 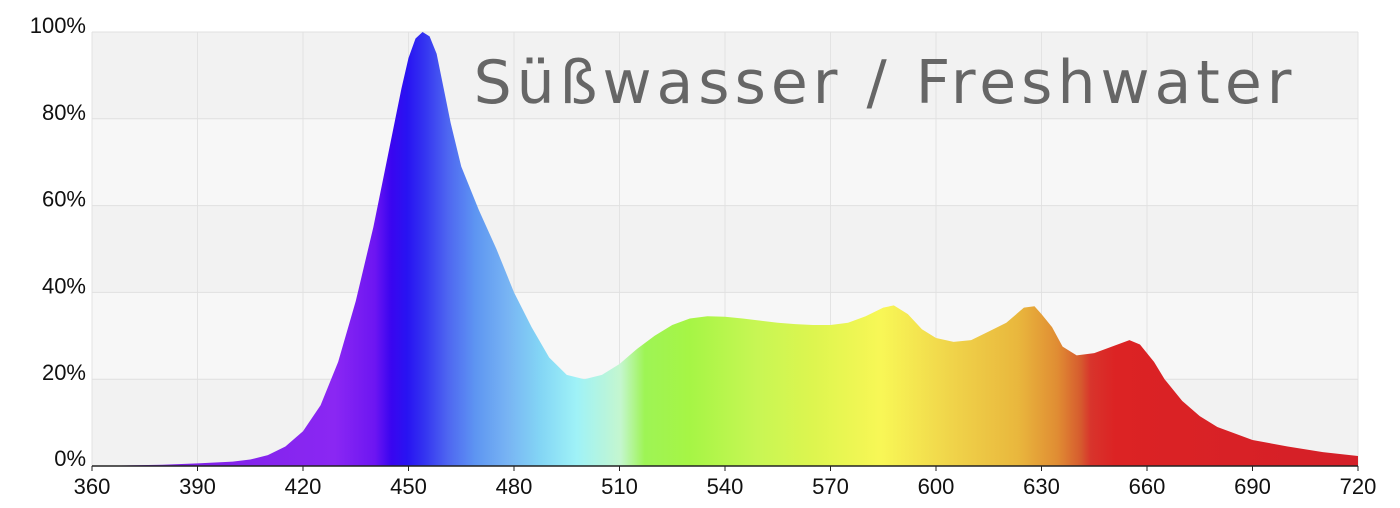 What do you see at coordinates (1358, 486) in the screenshot?
I see `x-tick-label: 720` at bounding box center [1358, 486].